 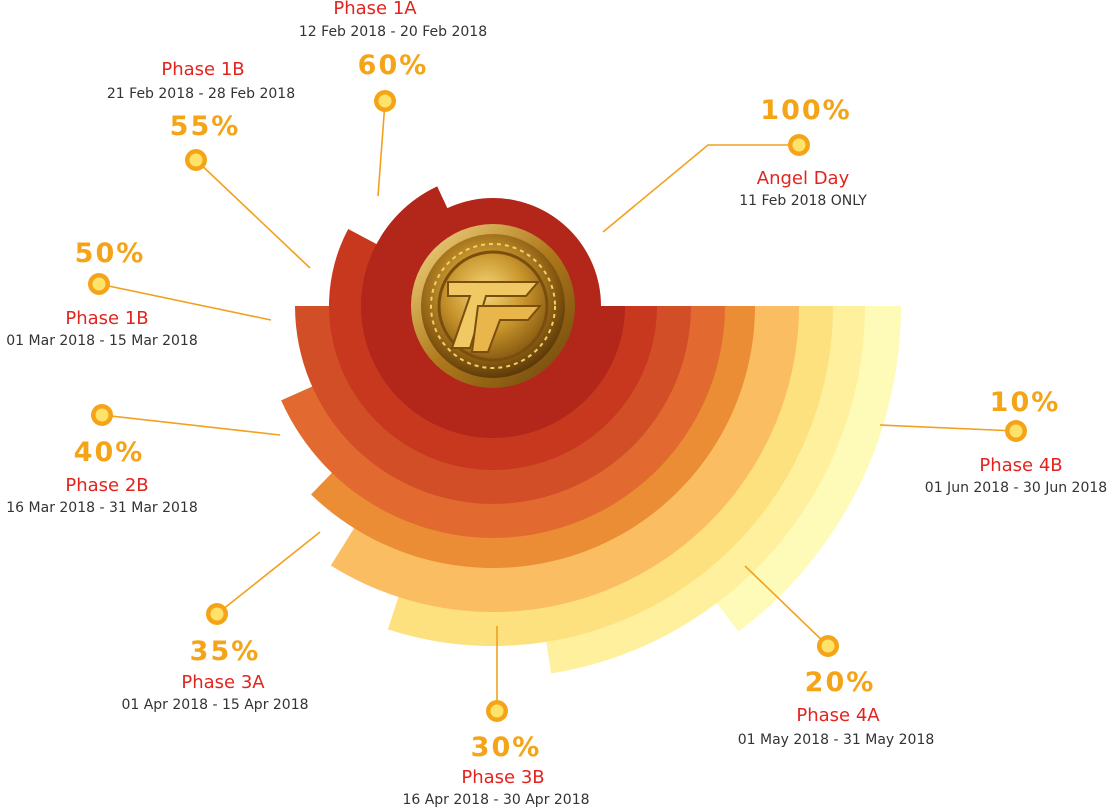 What do you see at coordinates (205, 126) in the screenshot?
I see `percent-label: 55%` at bounding box center [205, 126].